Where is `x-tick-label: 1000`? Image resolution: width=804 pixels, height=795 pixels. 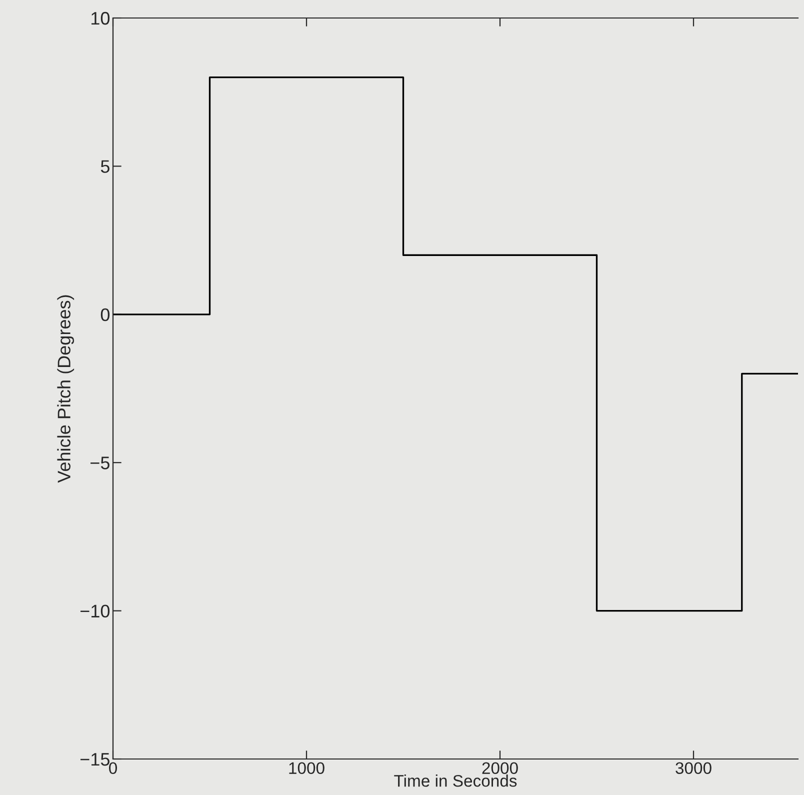
x-tick-label: 1000 is located at coordinates (306, 768).